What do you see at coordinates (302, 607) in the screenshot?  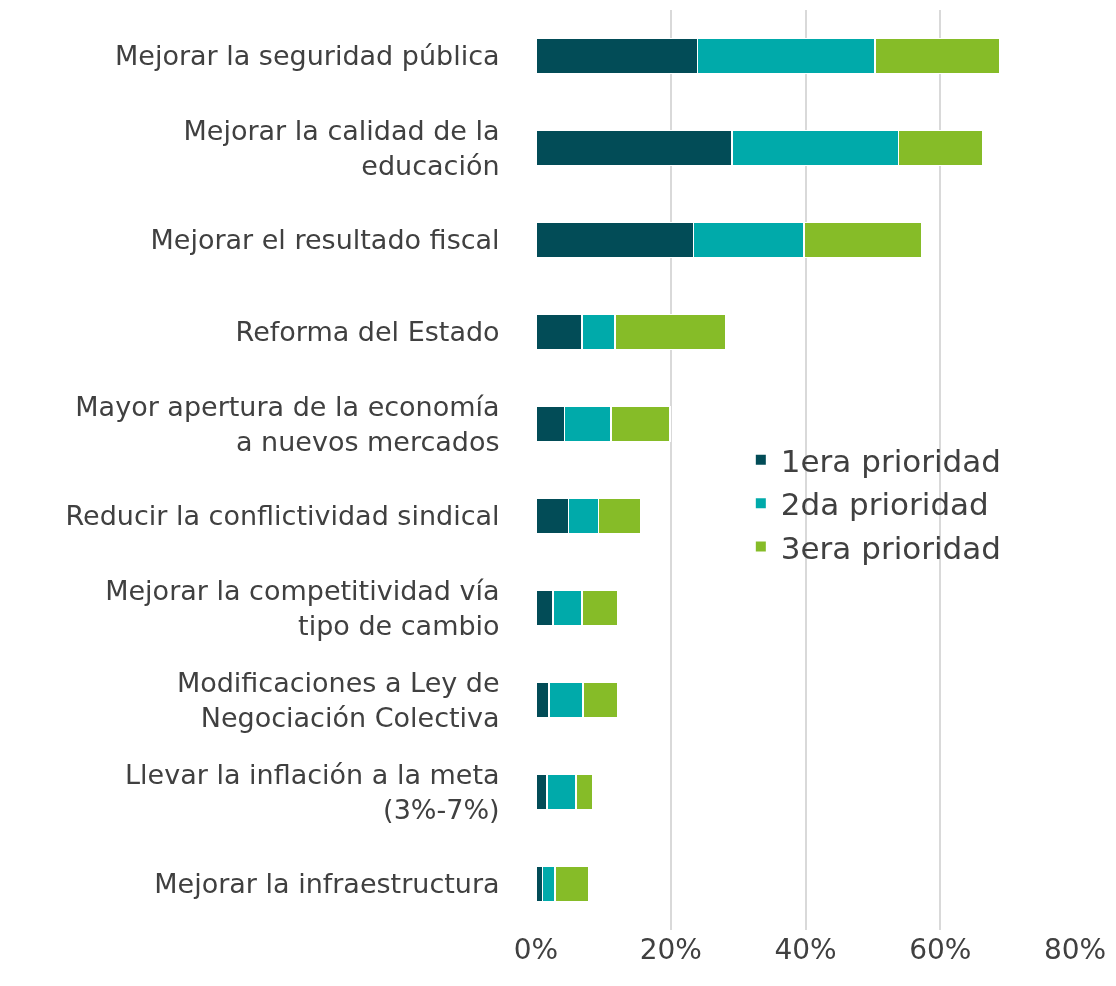 I see `y-tick-label: Mejorar la competitividad vía tipo de cambio` at bounding box center [302, 607].